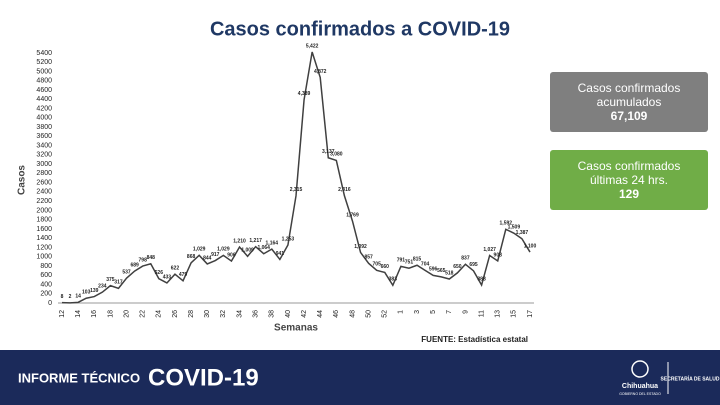 This screenshot has height=405, width=720. I want to click on x-tick-label: 5, so click(433, 312).